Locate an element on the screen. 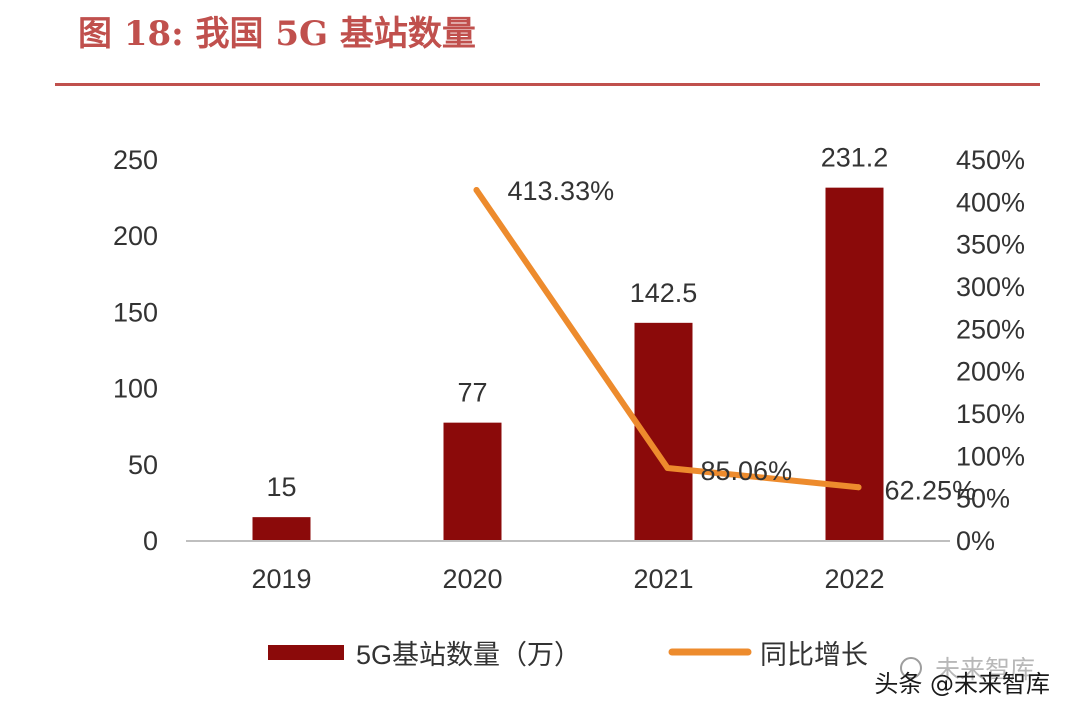 The height and width of the screenshot is (719, 1080). y-right-tick-label: 100% is located at coordinates (990, 456).